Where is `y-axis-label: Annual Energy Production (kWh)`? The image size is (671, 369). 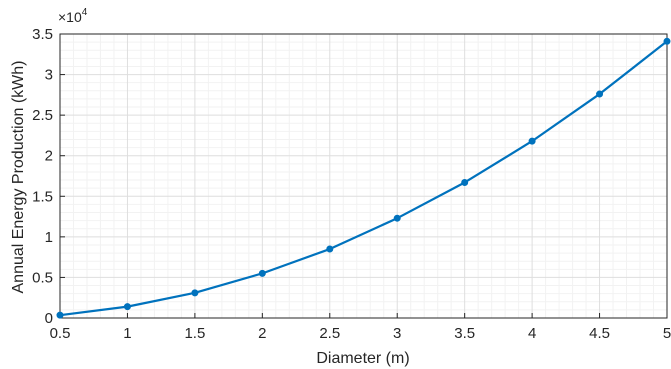 y-axis-label: Annual Energy Production (kWh) is located at coordinates (18, 177).